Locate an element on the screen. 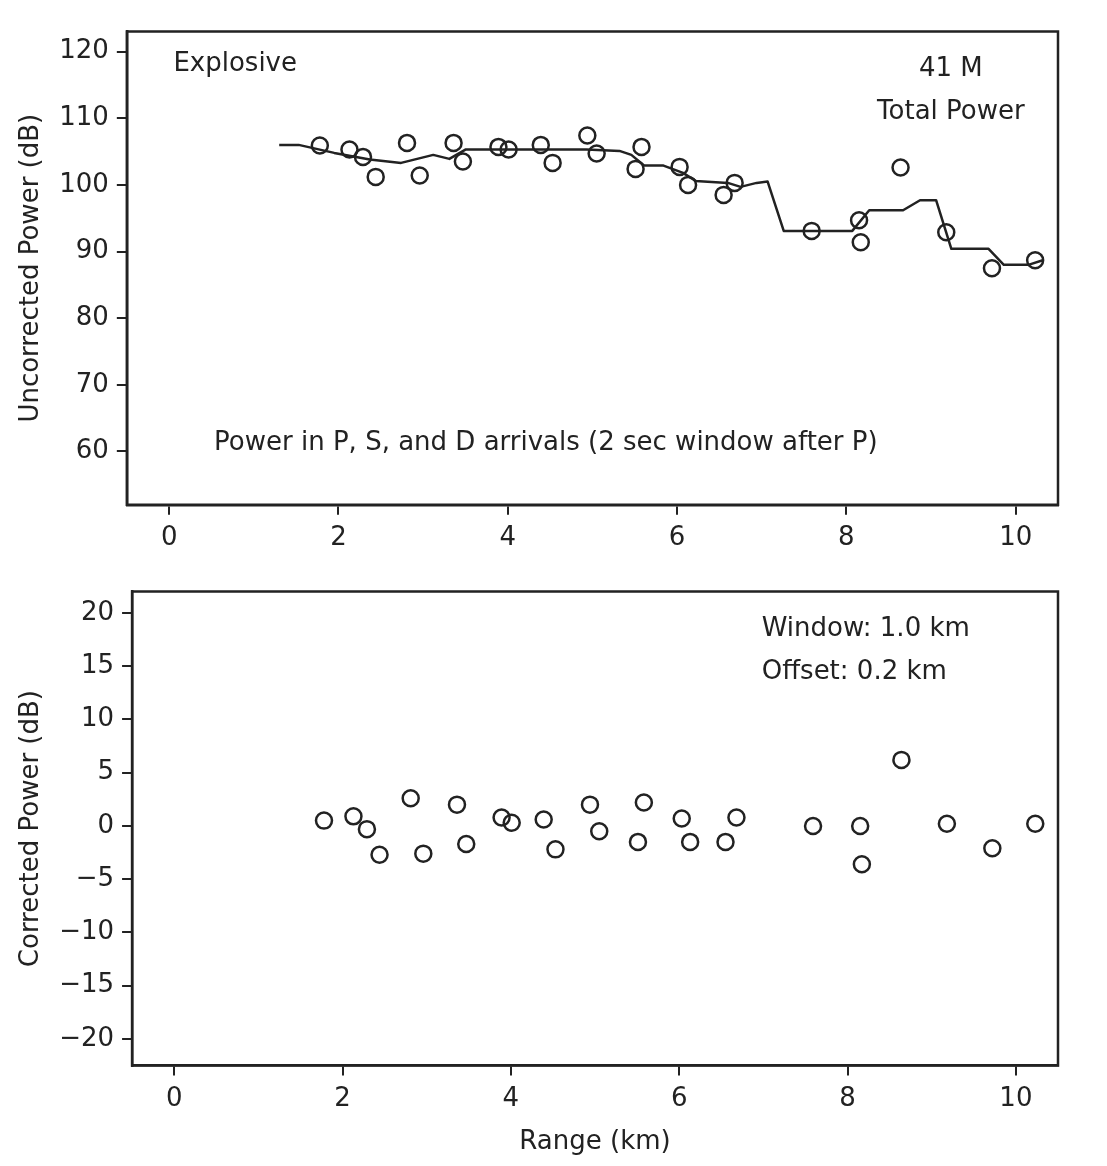 Image resolution: width=1107 pixels, height=1166 pixels. y-tick-label: −20 is located at coordinates (87, 1036).